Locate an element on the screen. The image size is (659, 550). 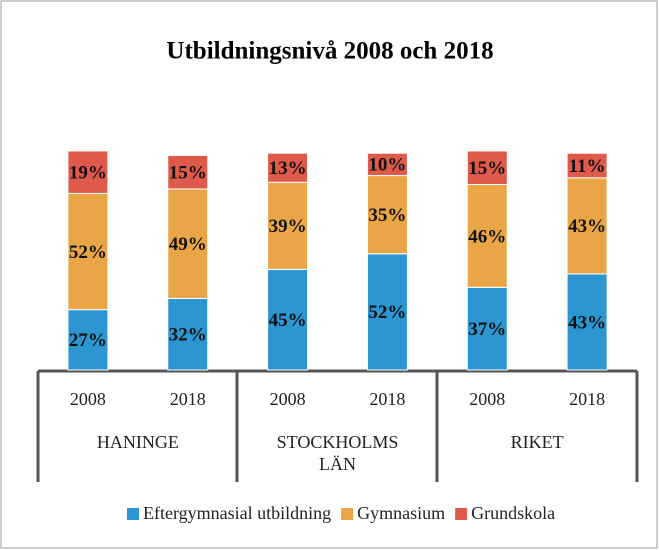
data-label: 39% is located at coordinates (288, 226).